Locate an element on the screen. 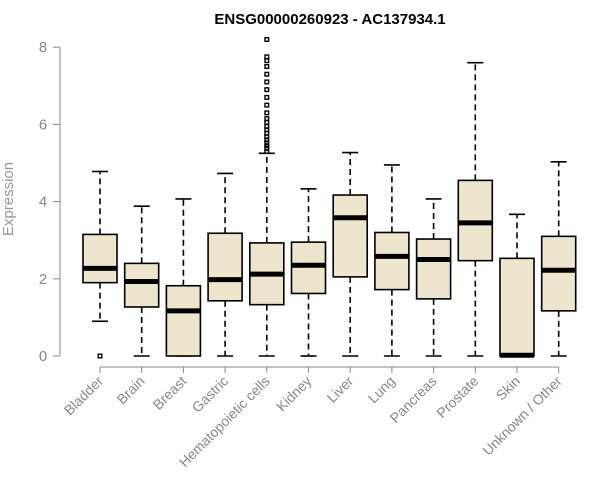 The image size is (600, 500). box-breast is located at coordinates (183, 277).